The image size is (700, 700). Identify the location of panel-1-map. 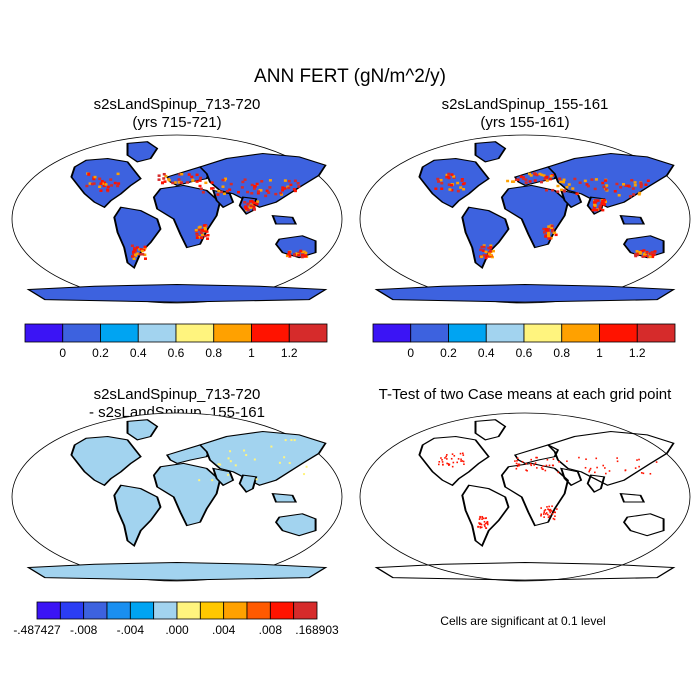
(177, 219).